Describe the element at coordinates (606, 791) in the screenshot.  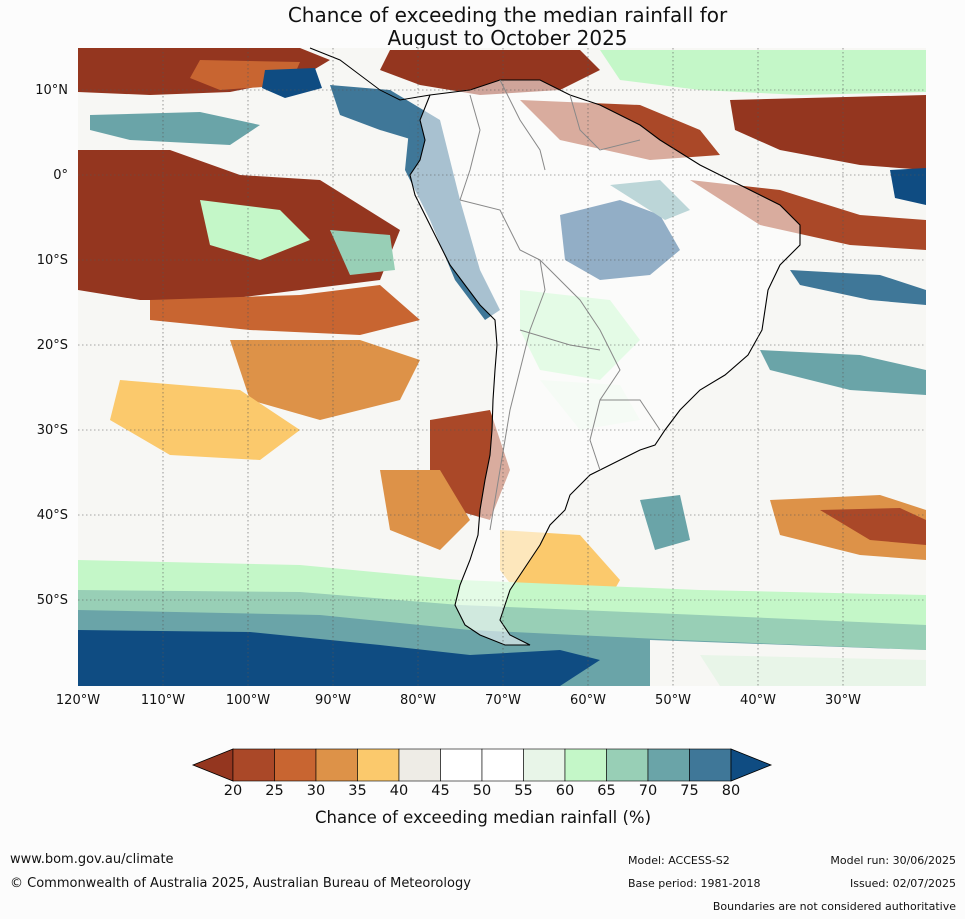
I see `colorbar-tick-label: 65` at that location.